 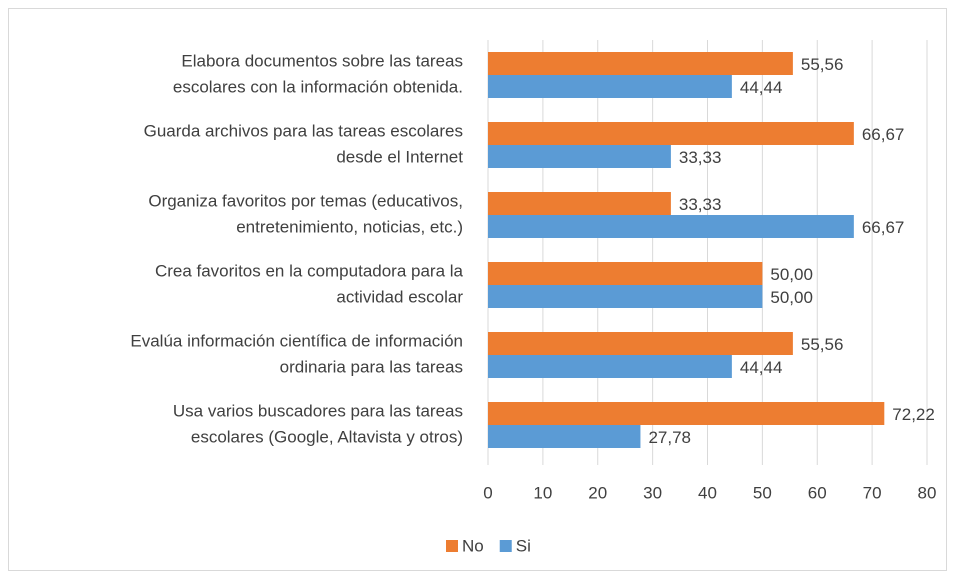 What do you see at coordinates (473, 545) in the screenshot?
I see `legend-label: No` at bounding box center [473, 545].